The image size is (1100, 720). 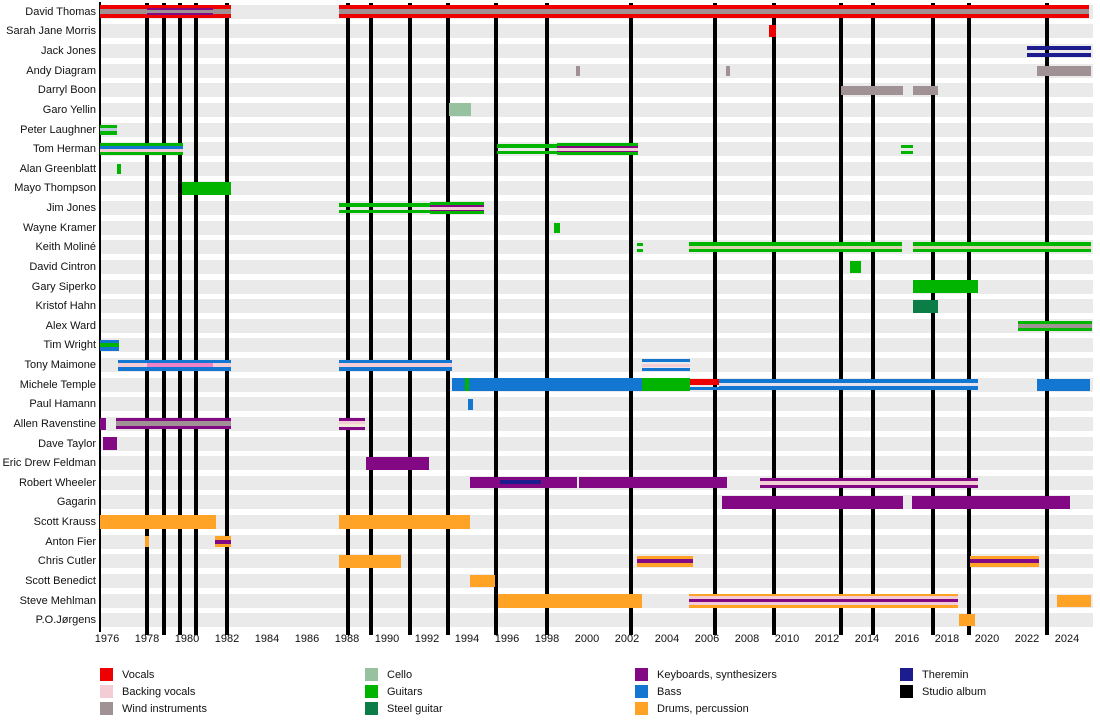 What do you see at coordinates (147, 639) in the screenshot?
I see `x-axis-year-label: 1978` at bounding box center [147, 639].